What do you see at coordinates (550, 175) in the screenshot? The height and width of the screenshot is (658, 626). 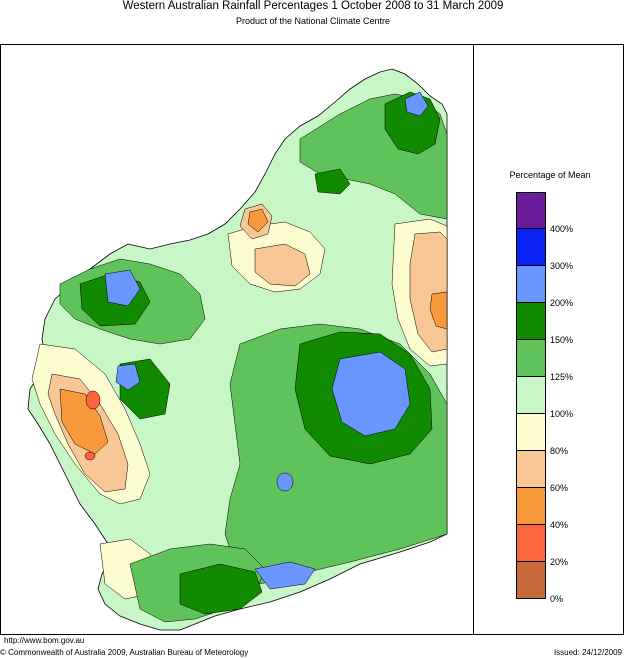 I see `legend-title: Percentage of Mean` at bounding box center [550, 175].